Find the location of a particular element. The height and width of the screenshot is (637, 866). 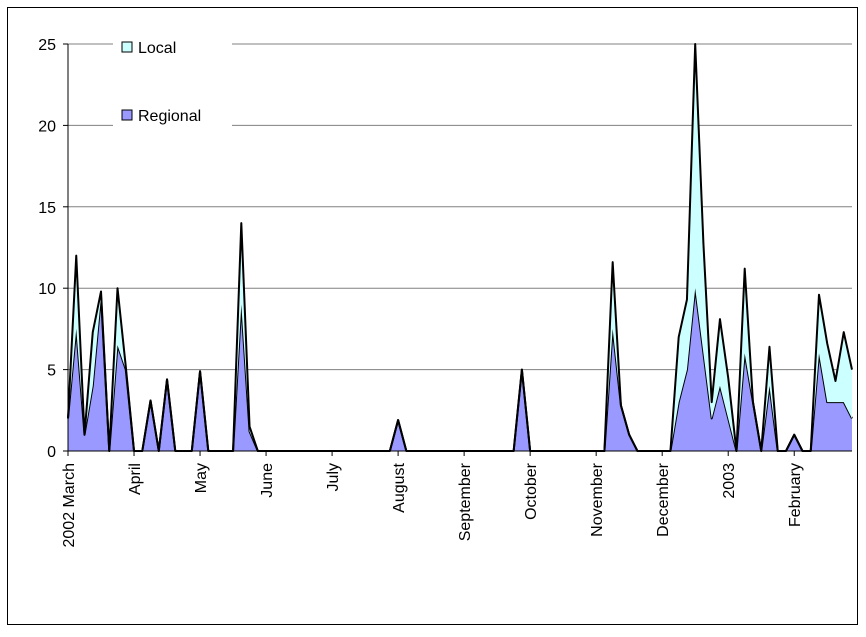

legend-box is located at coordinates (172, 81).